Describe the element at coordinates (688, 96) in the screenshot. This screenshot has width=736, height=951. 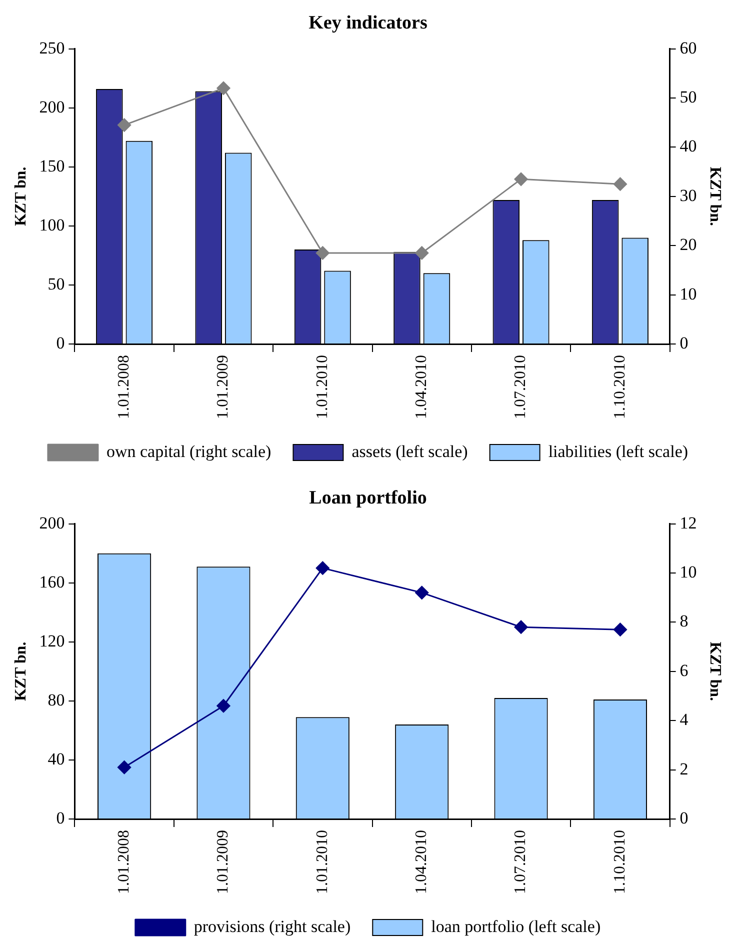
I see `y2-tick-label: 50` at that location.